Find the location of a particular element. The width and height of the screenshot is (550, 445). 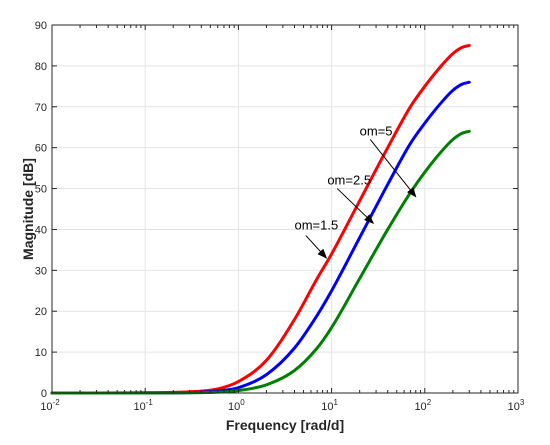

annotations-group: om=5 om=2.5 om=1.5 is located at coordinates (356, 191).